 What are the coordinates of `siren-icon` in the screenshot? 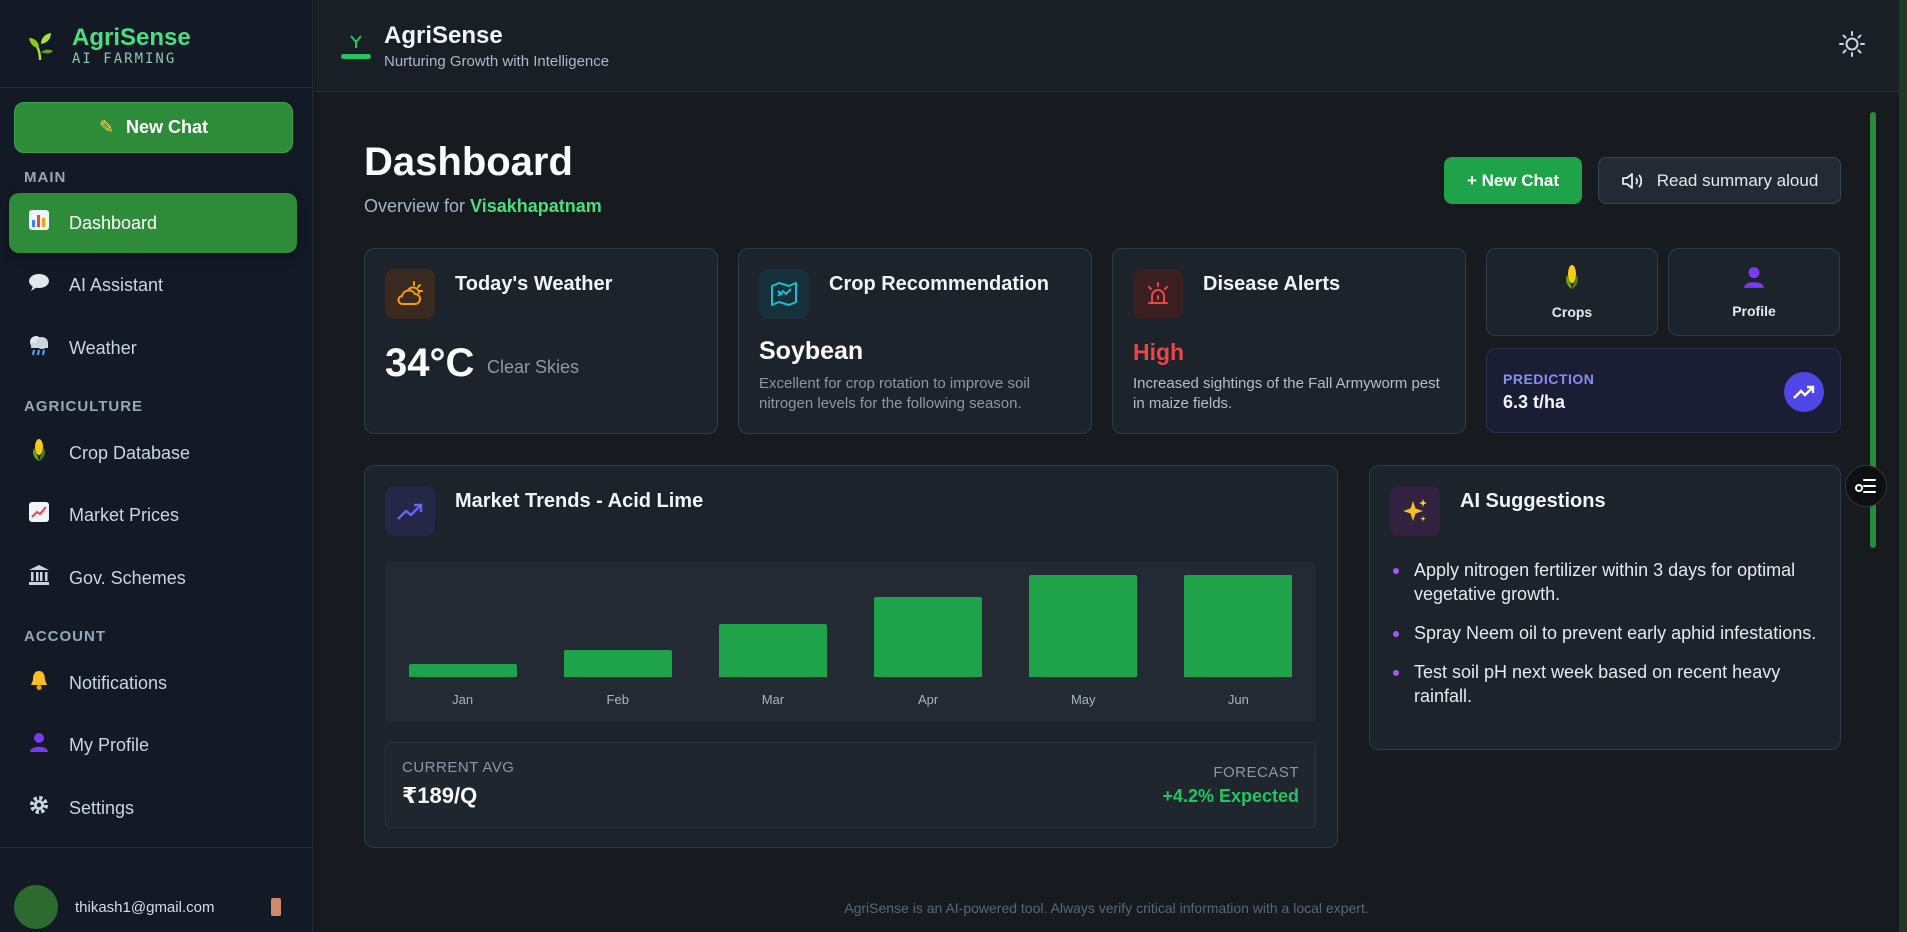 It's located at (1158, 293).